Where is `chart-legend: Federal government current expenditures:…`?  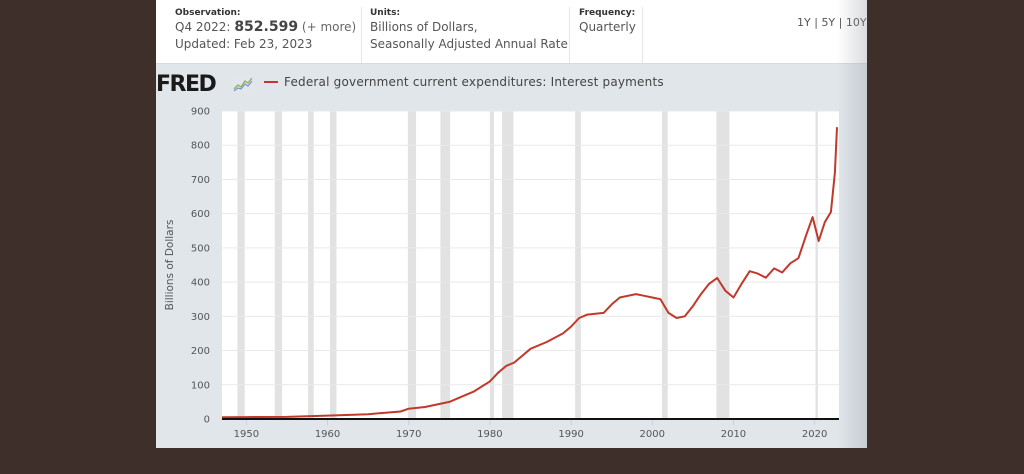 chart-legend: Federal government current expenditures:… is located at coordinates (464, 82).